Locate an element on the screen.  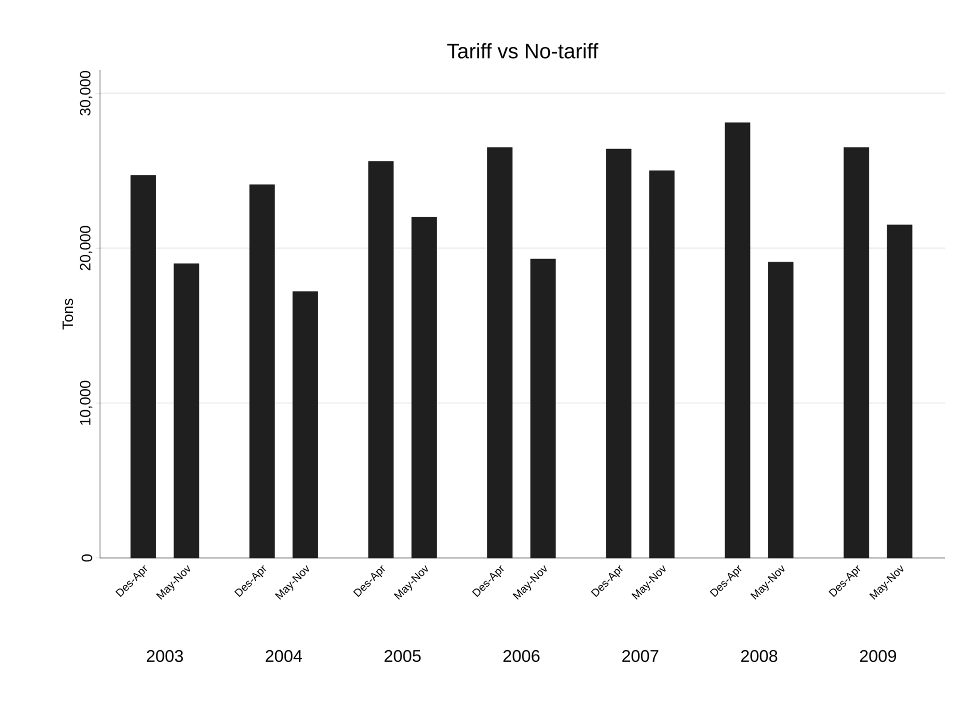
y-tick-label: 20,000 is located at coordinates (86, 248).